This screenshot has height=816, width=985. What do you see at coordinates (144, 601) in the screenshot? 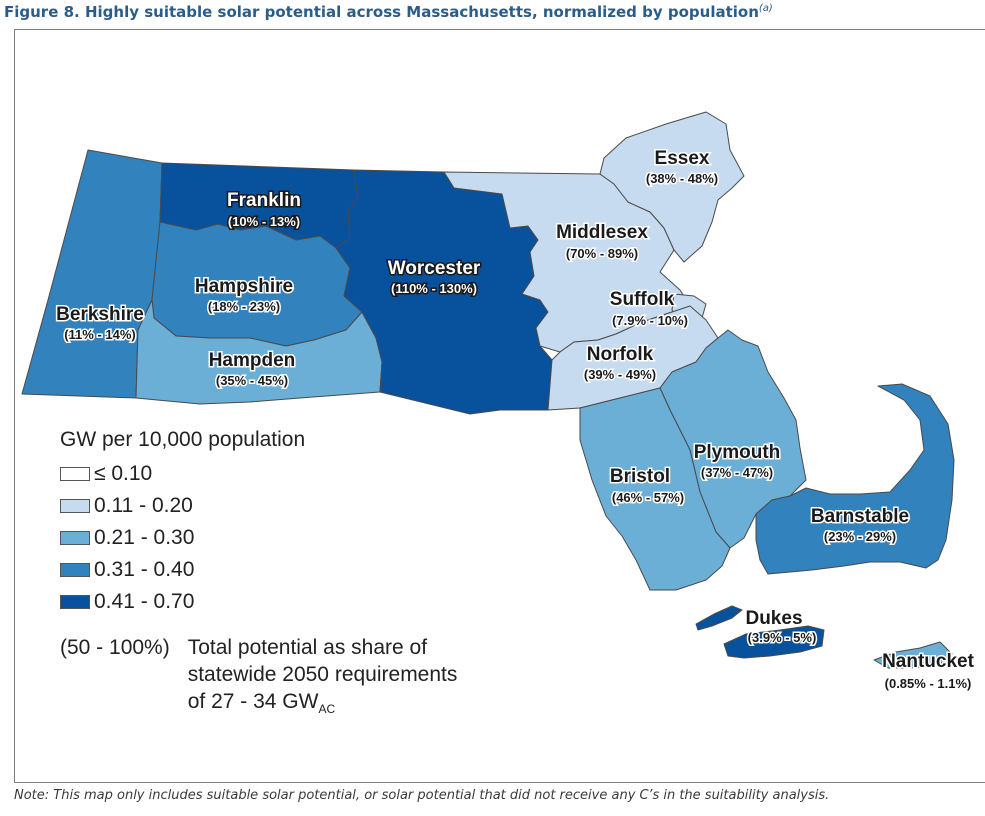
I see `legend-label: 0.41 - 0.70` at bounding box center [144, 601].